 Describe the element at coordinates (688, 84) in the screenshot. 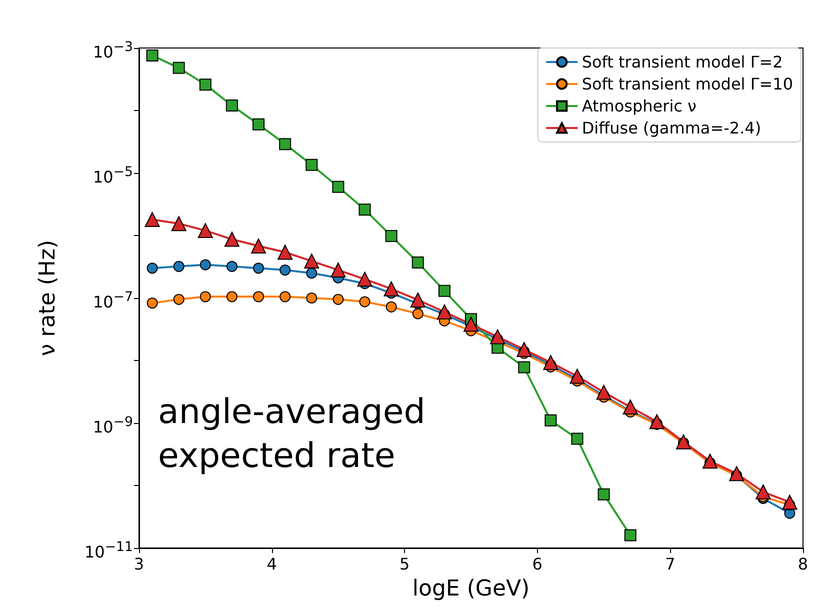

I see `legend-label: Soft transient model Γ=10` at that location.